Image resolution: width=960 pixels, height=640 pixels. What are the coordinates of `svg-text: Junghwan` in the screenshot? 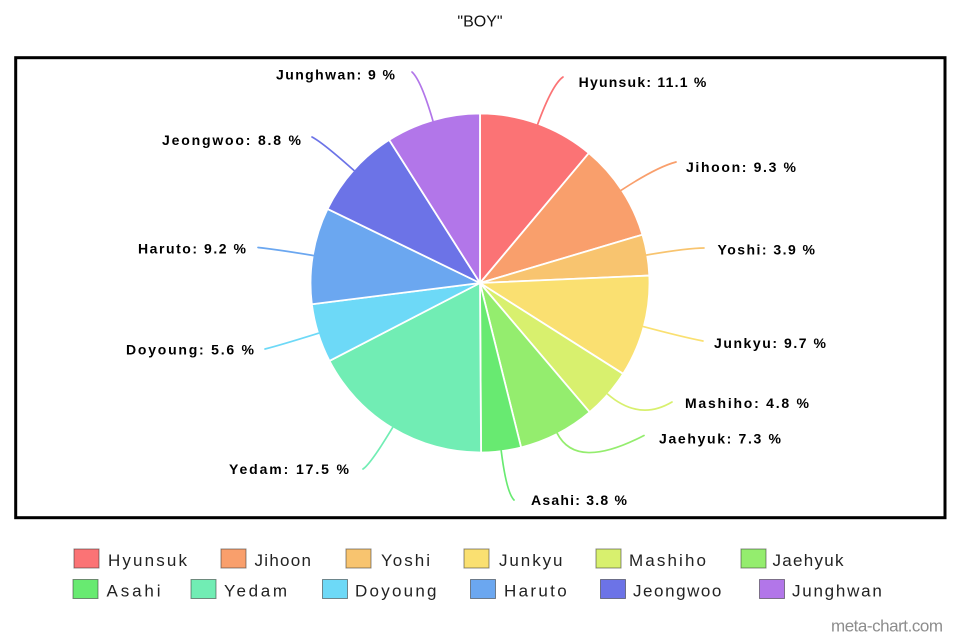 It's located at (837, 590).